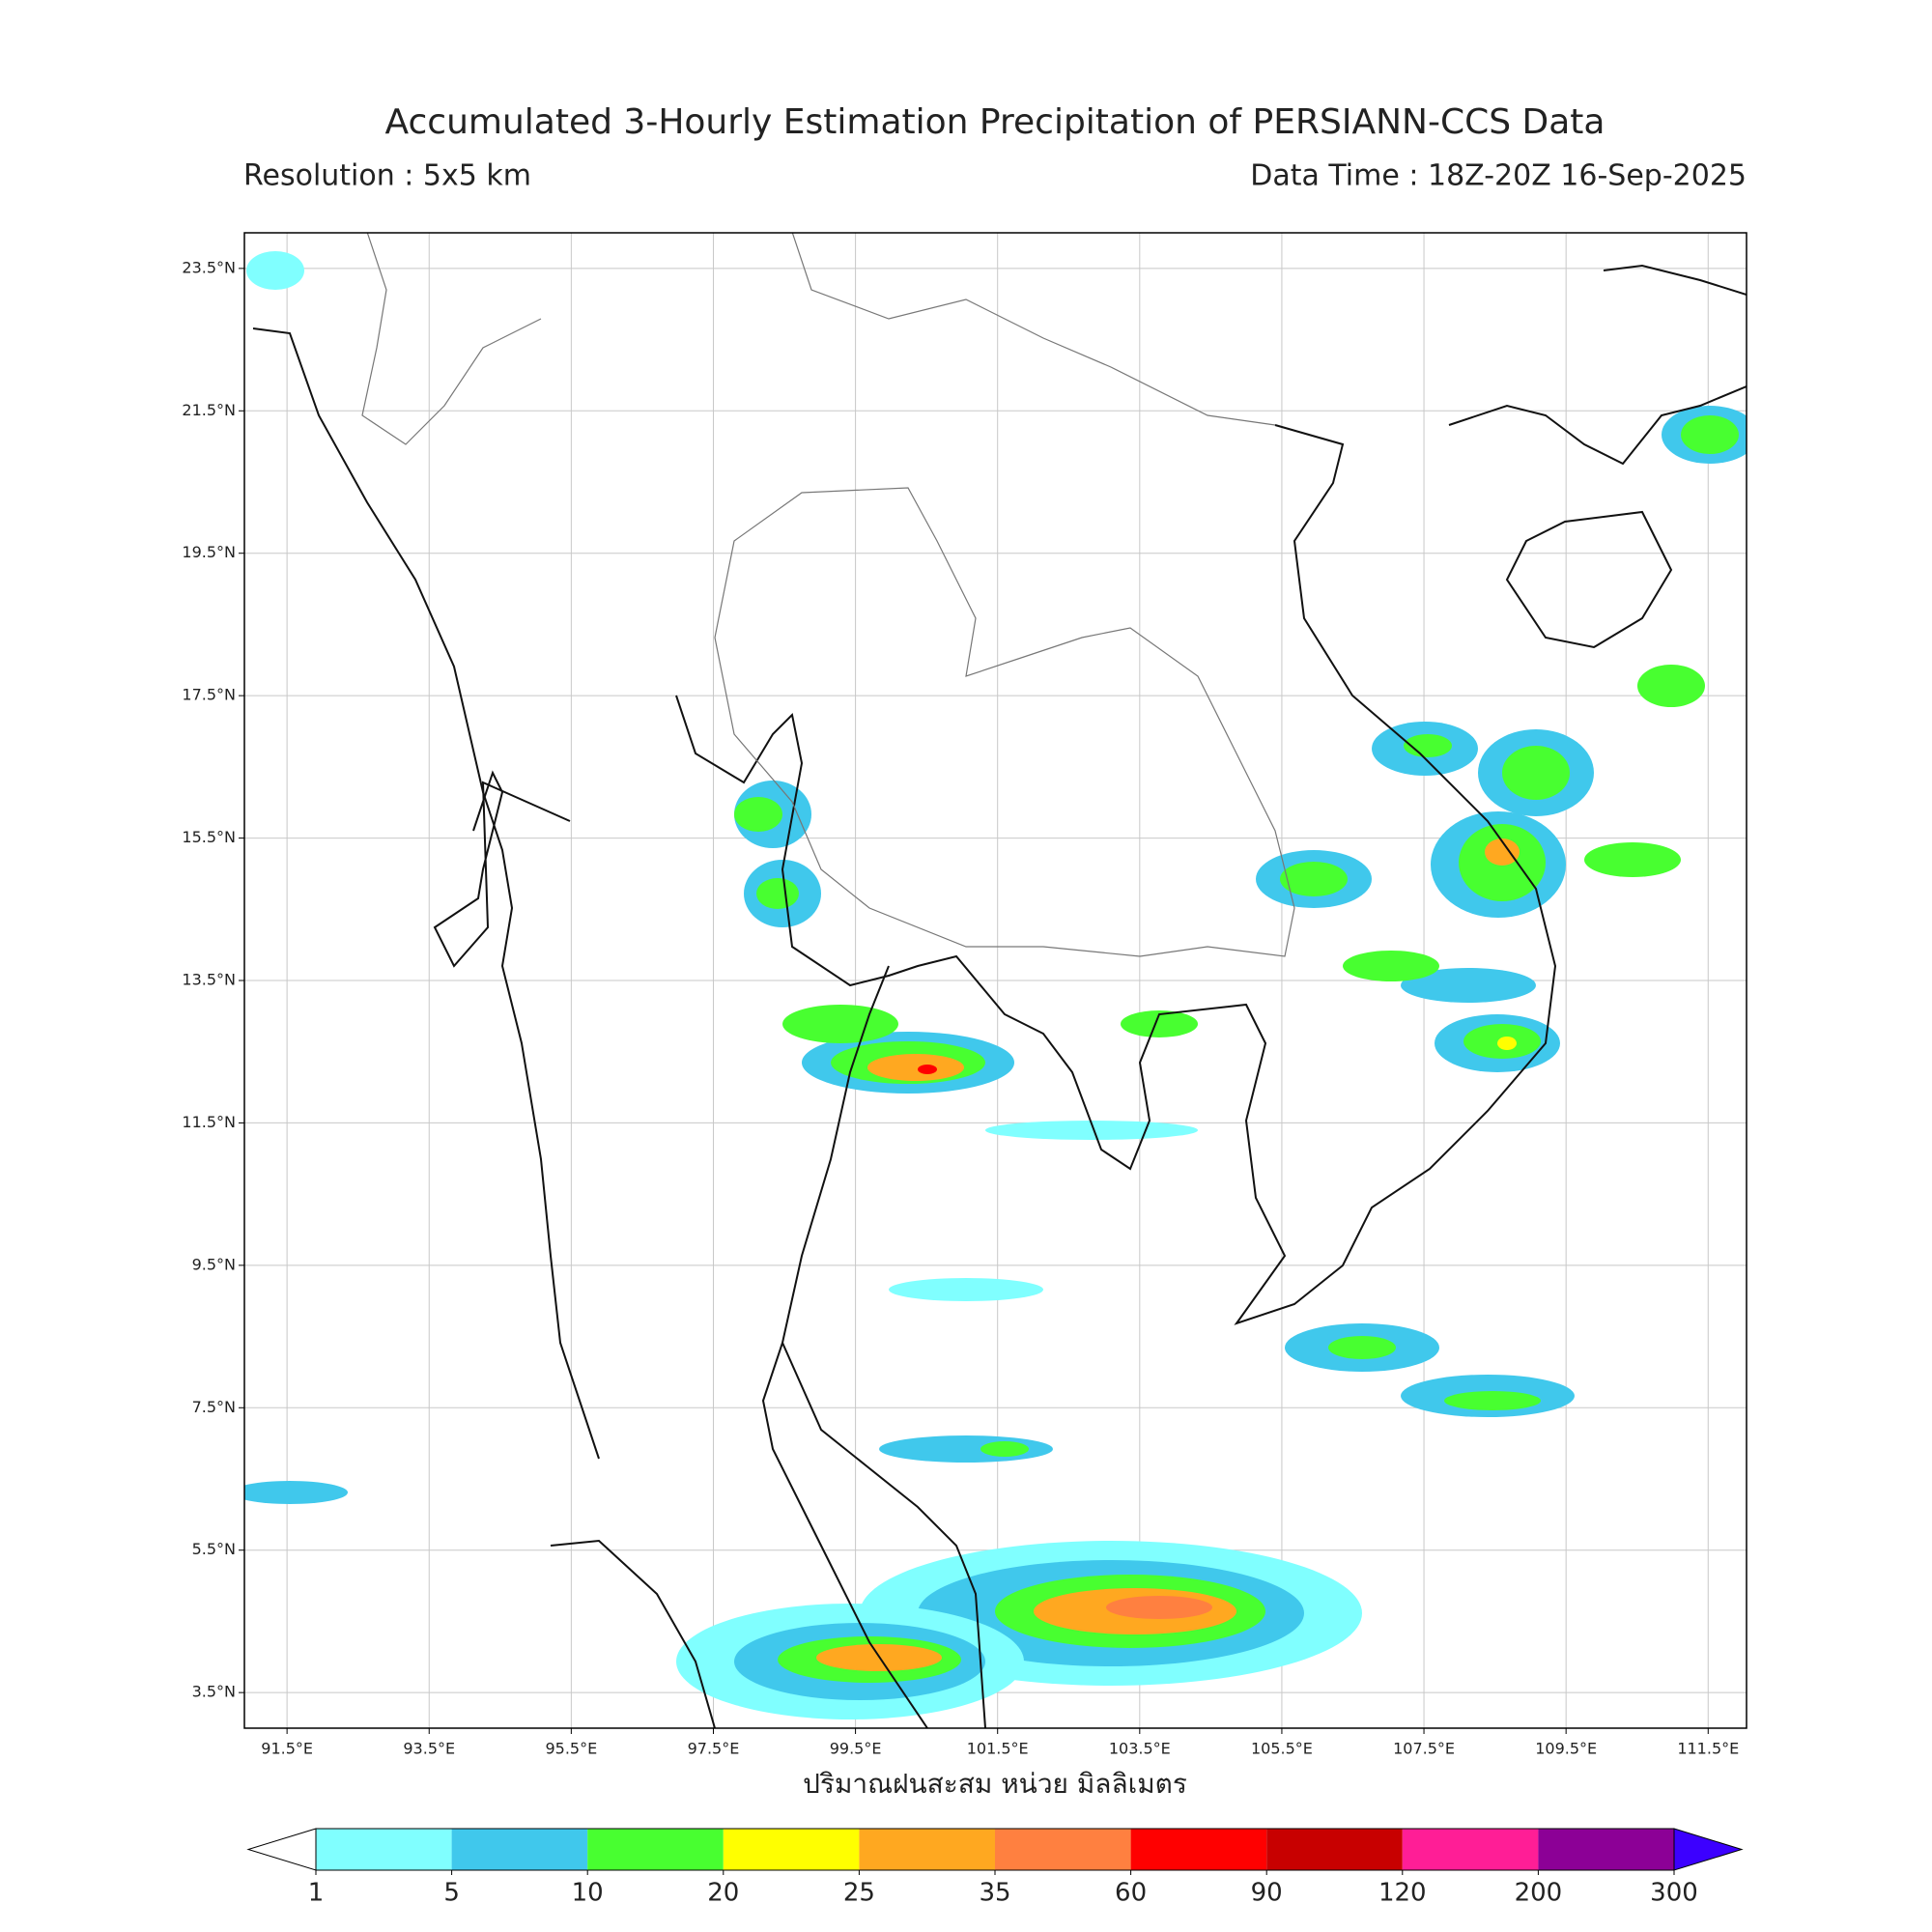  Describe the element at coordinates (1267, 1893) in the screenshot. I see `colorbar-label: 90` at that location.